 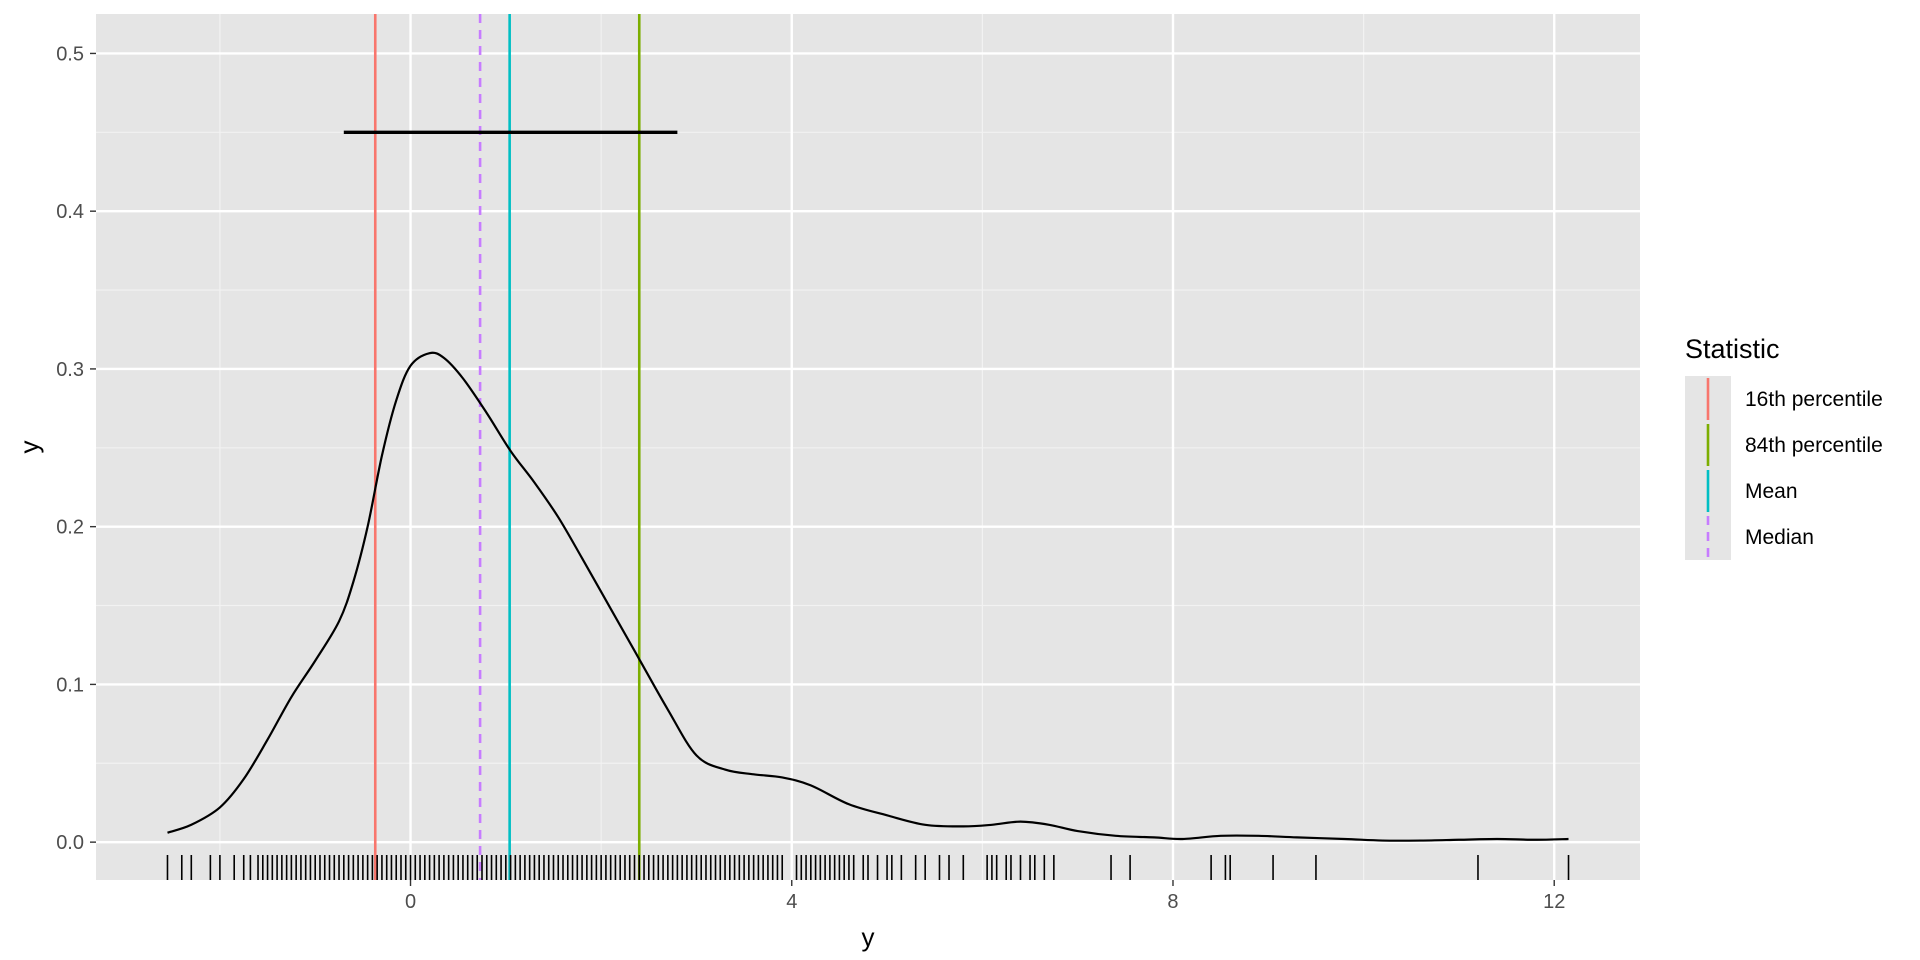 What do you see at coordinates (76, 448) in the screenshot?
I see `y-axis: 0.0 0.1 0.2 0.3 0.4 0.5` at bounding box center [76, 448].